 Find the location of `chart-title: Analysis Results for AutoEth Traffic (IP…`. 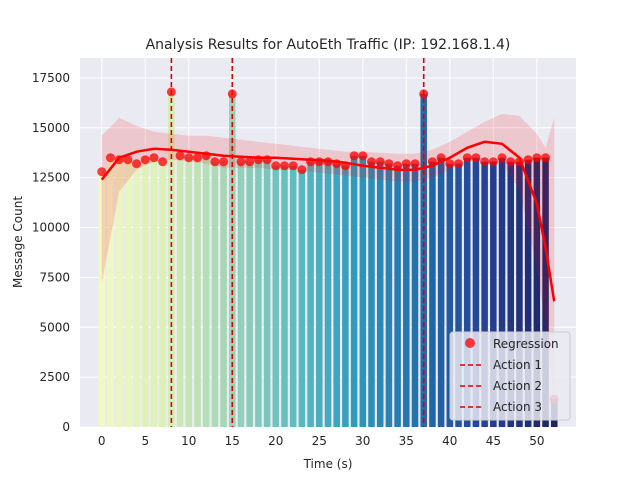

chart-title: Analysis Results for AutoEth Traffic (IP… is located at coordinates (328, 45).